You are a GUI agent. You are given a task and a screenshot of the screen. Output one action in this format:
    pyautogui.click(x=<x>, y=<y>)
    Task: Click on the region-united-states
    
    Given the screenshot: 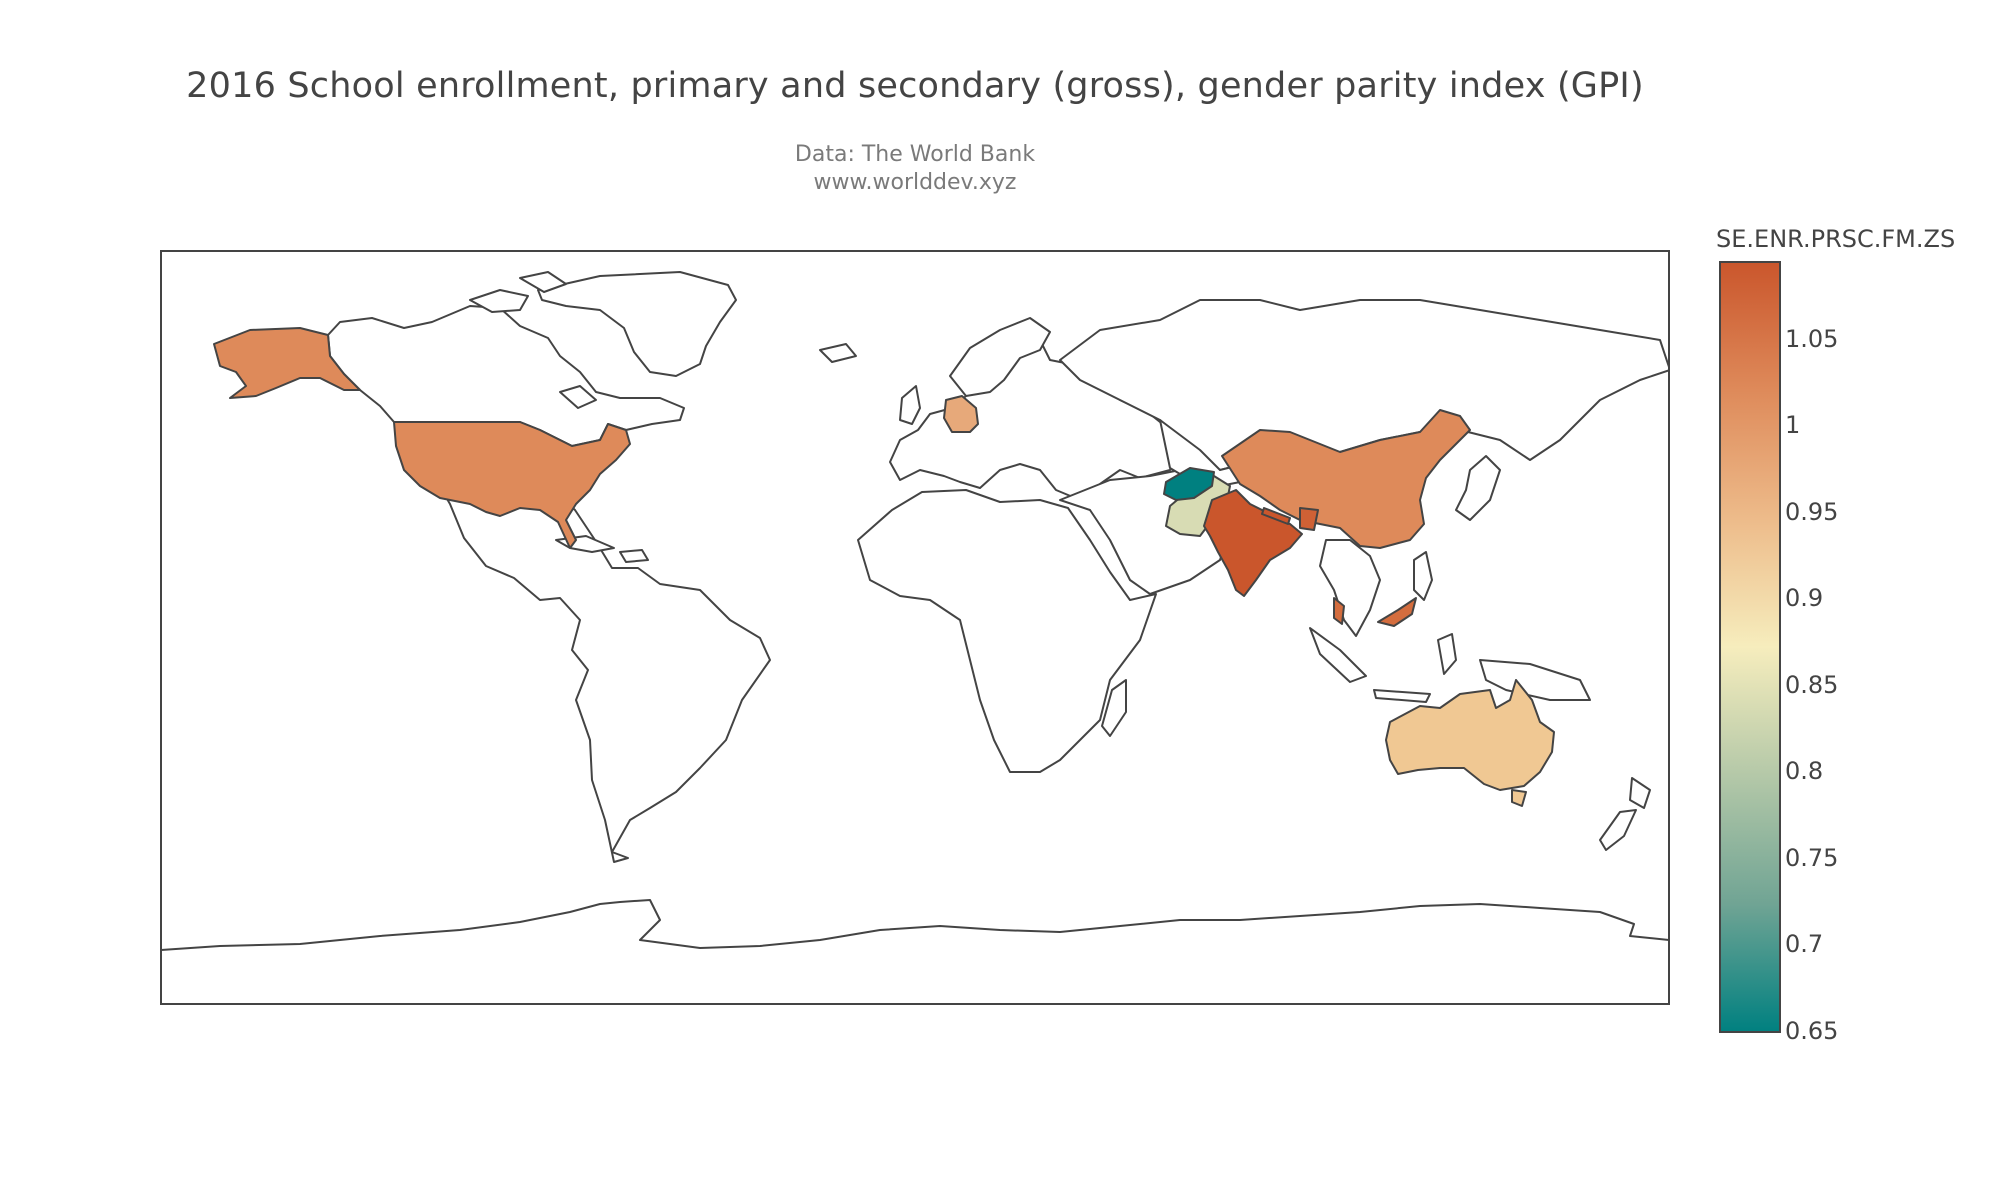 What is the action you would take?
    pyautogui.click(x=512, y=485)
    